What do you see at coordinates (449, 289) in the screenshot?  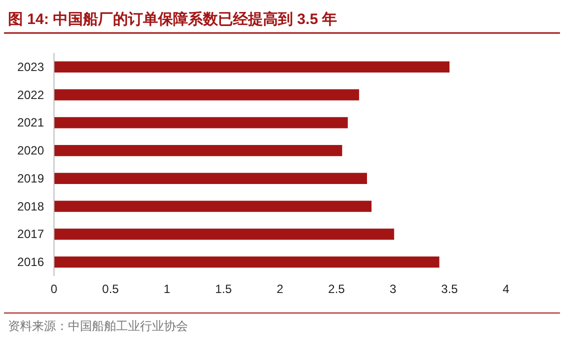 I see `x-tick-label: 3.5` at bounding box center [449, 289].